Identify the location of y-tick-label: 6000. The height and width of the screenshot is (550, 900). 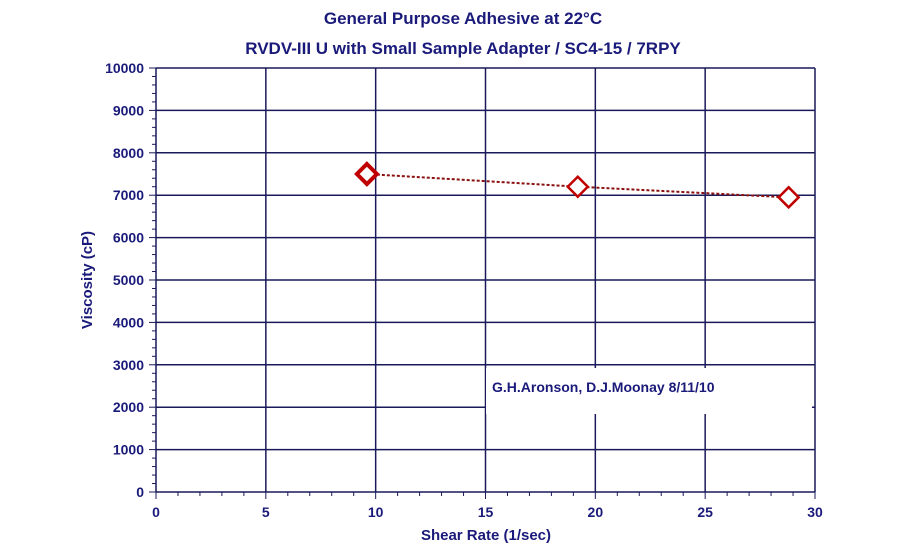
(128, 238).